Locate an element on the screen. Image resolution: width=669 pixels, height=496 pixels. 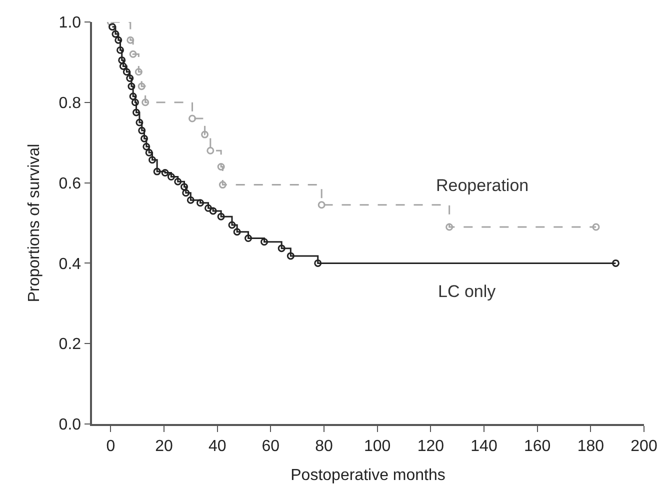
x-axis-title: Postoperative months is located at coordinates (368, 475).